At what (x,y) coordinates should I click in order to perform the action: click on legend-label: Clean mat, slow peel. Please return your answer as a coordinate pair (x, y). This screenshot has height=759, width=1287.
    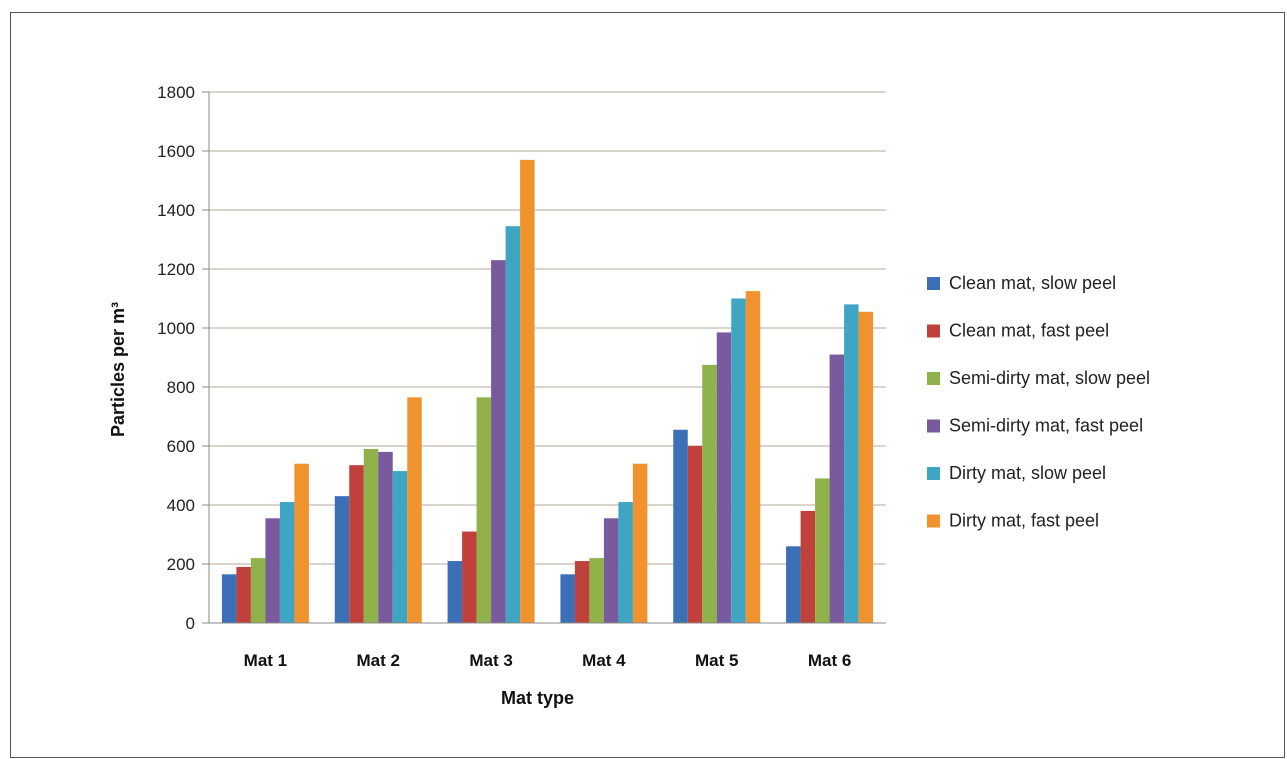
    Looking at the image, I should click on (1032, 283).